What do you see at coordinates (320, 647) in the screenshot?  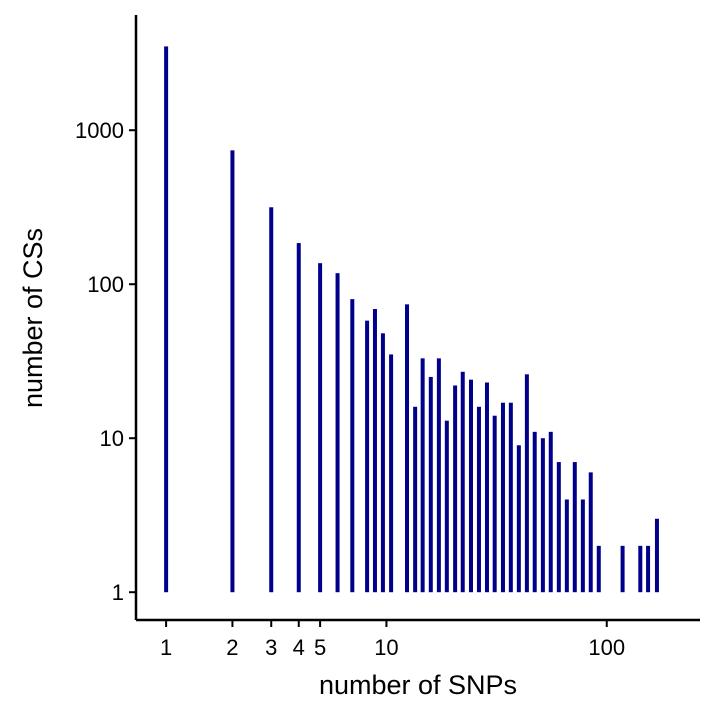 I see `x-tick-label: 5` at bounding box center [320, 647].